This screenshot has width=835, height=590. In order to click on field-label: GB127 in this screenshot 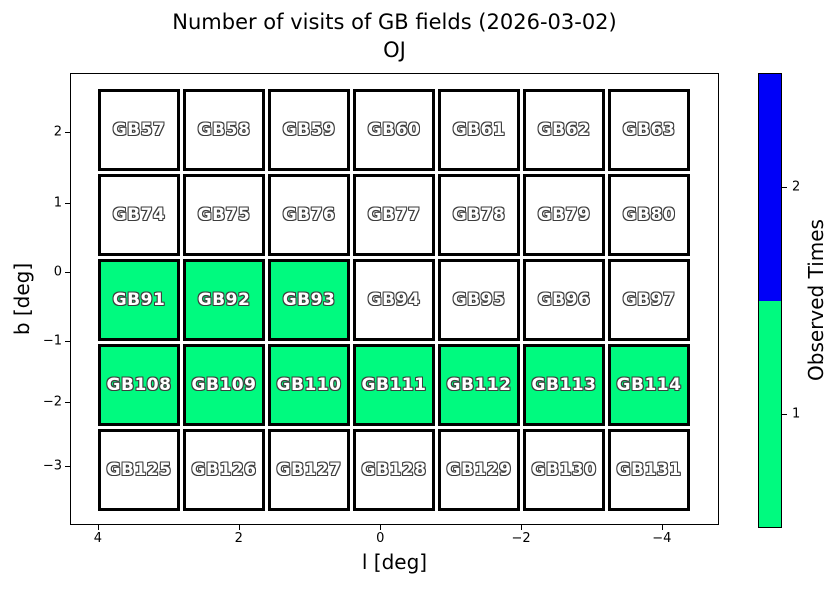, I will do `click(309, 470)`.